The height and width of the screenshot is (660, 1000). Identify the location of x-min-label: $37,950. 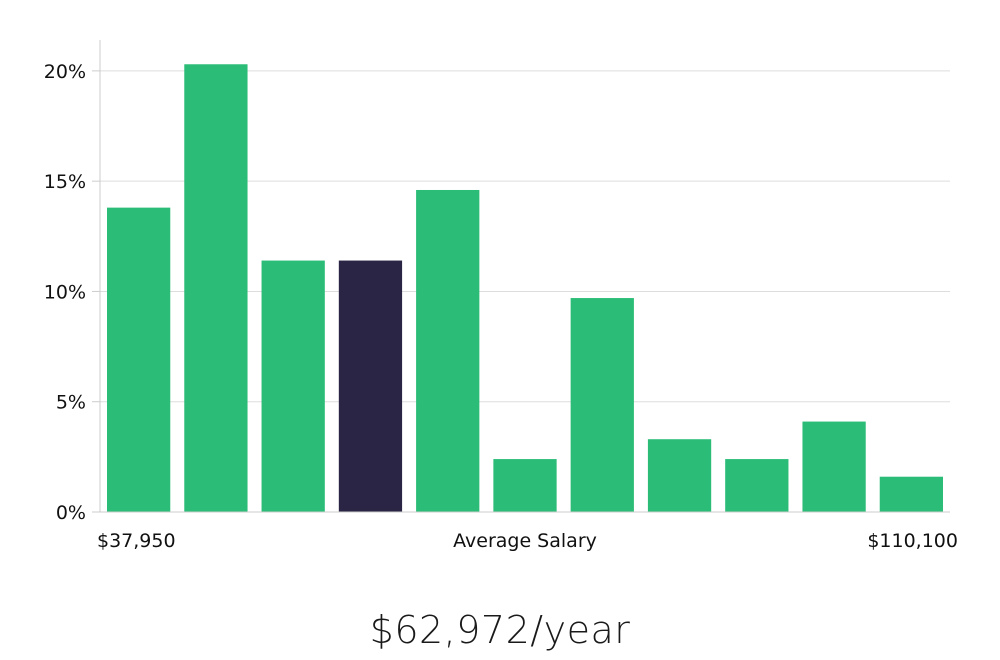
(136, 541).